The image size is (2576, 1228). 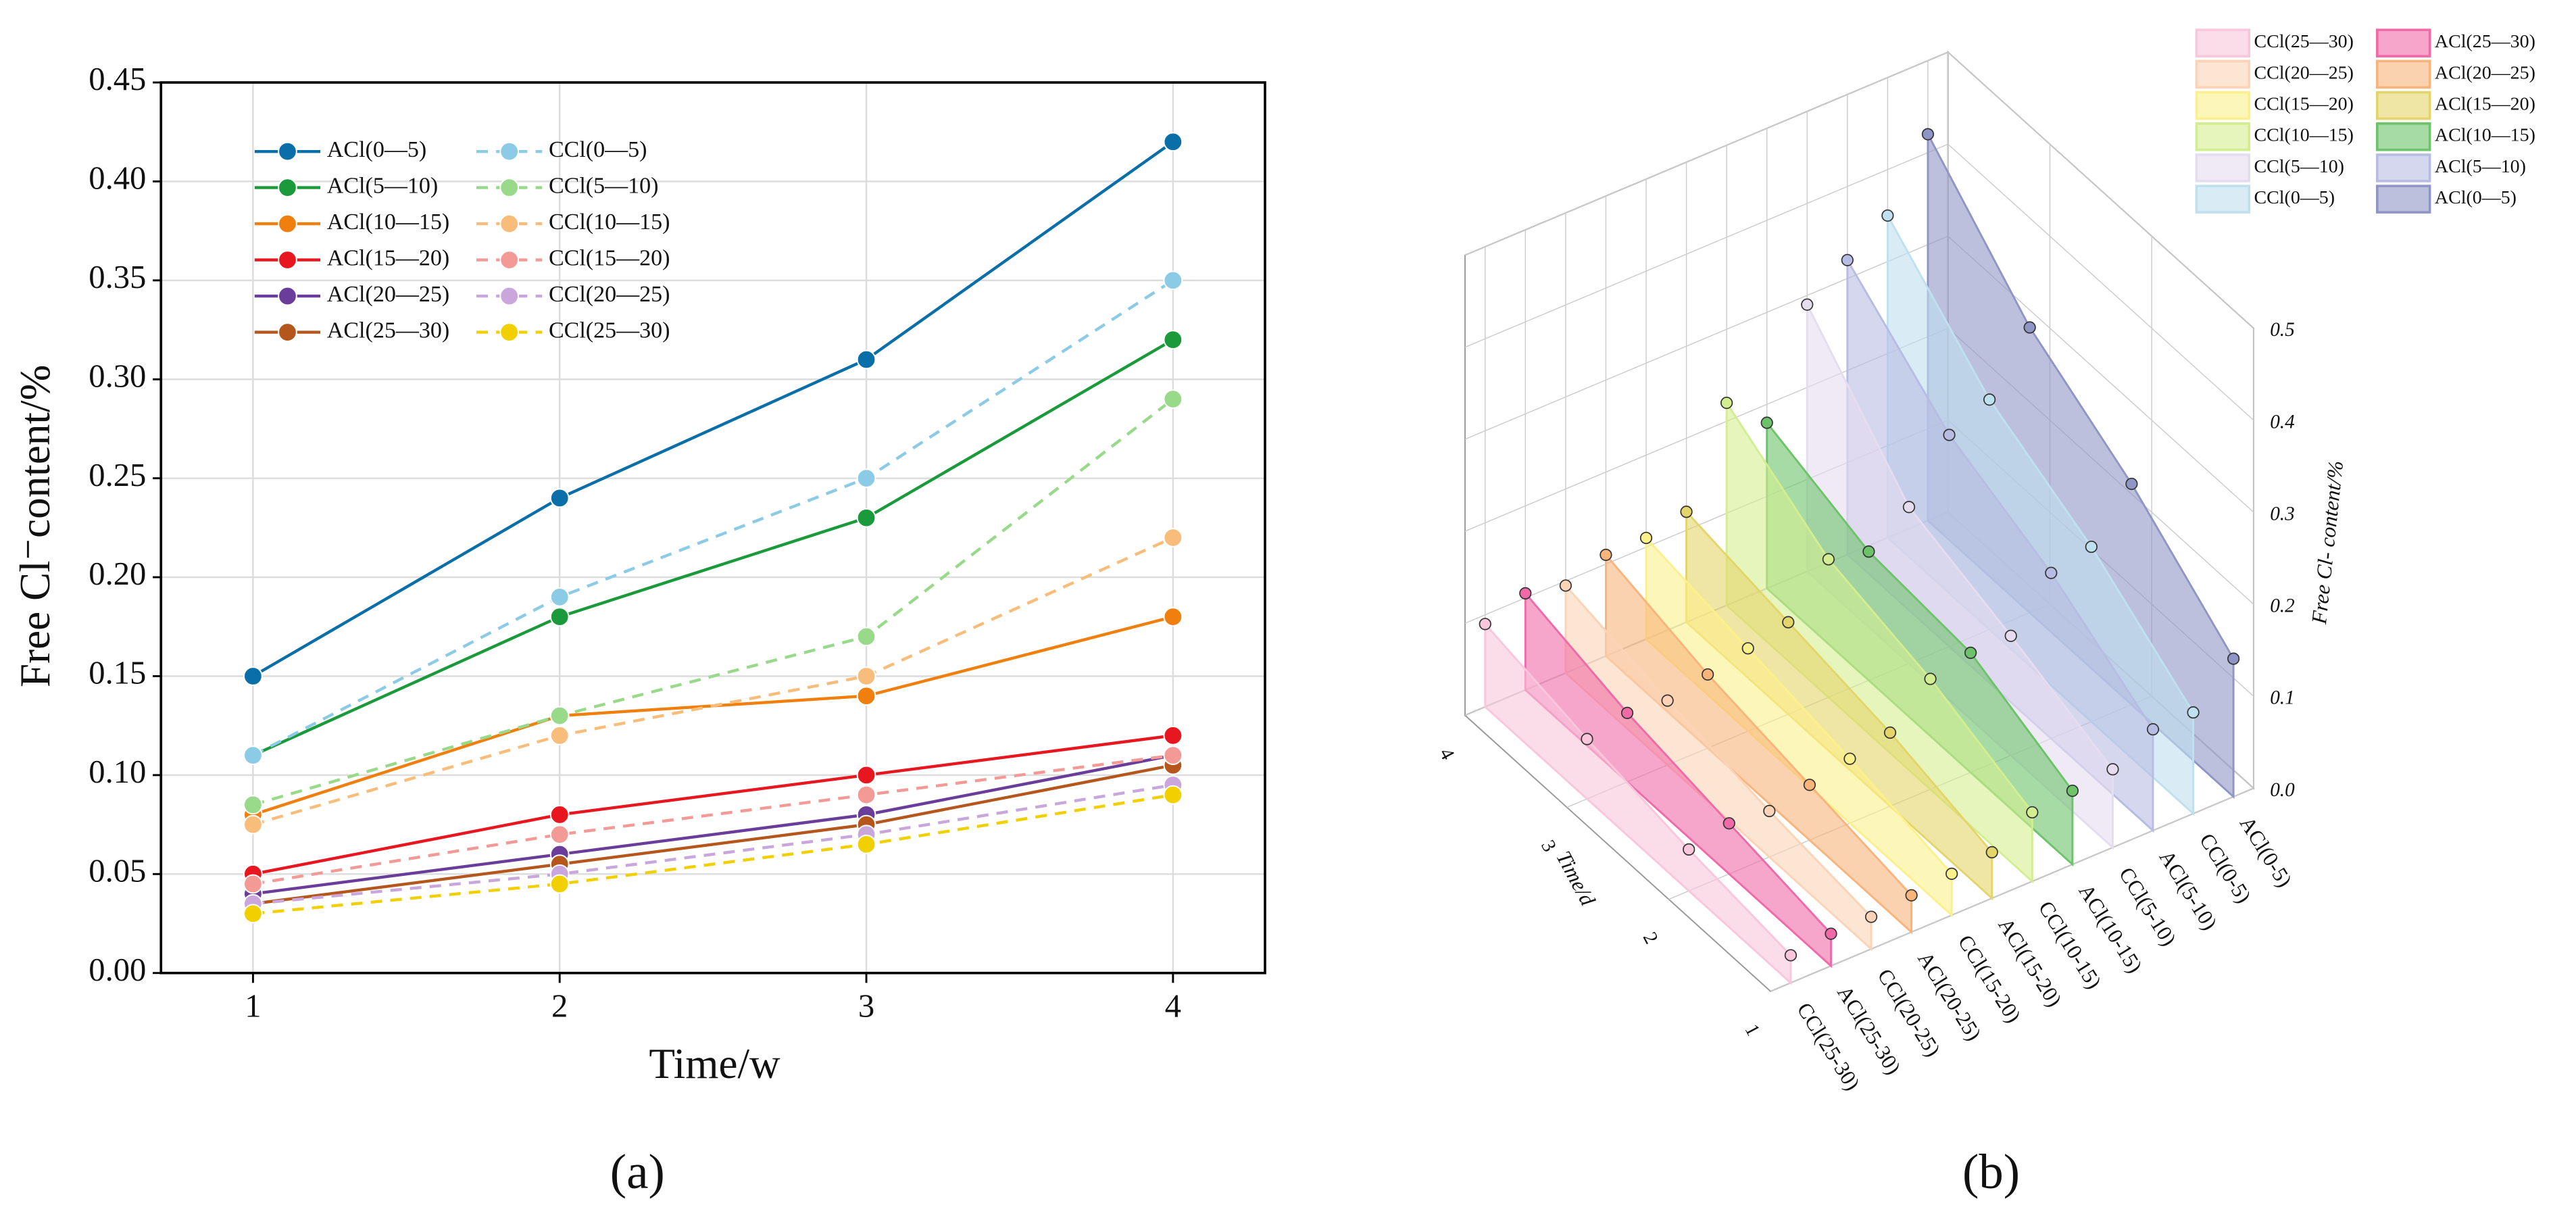 What do you see at coordinates (715, 1063) in the screenshot?
I see `x-axis-title: Time/w` at bounding box center [715, 1063].